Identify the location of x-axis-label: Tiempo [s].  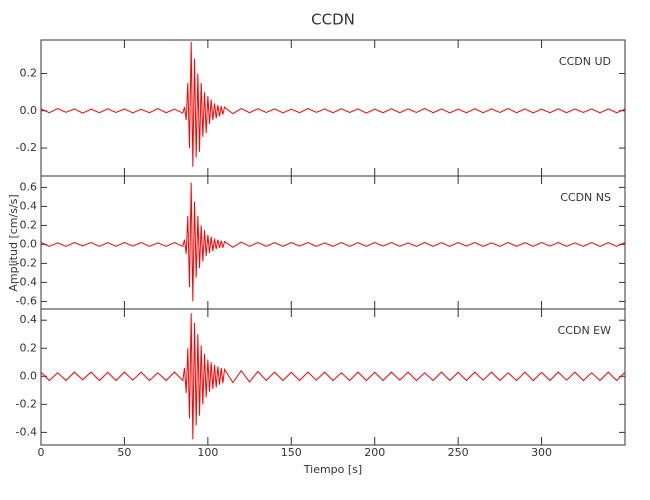
(332, 469).